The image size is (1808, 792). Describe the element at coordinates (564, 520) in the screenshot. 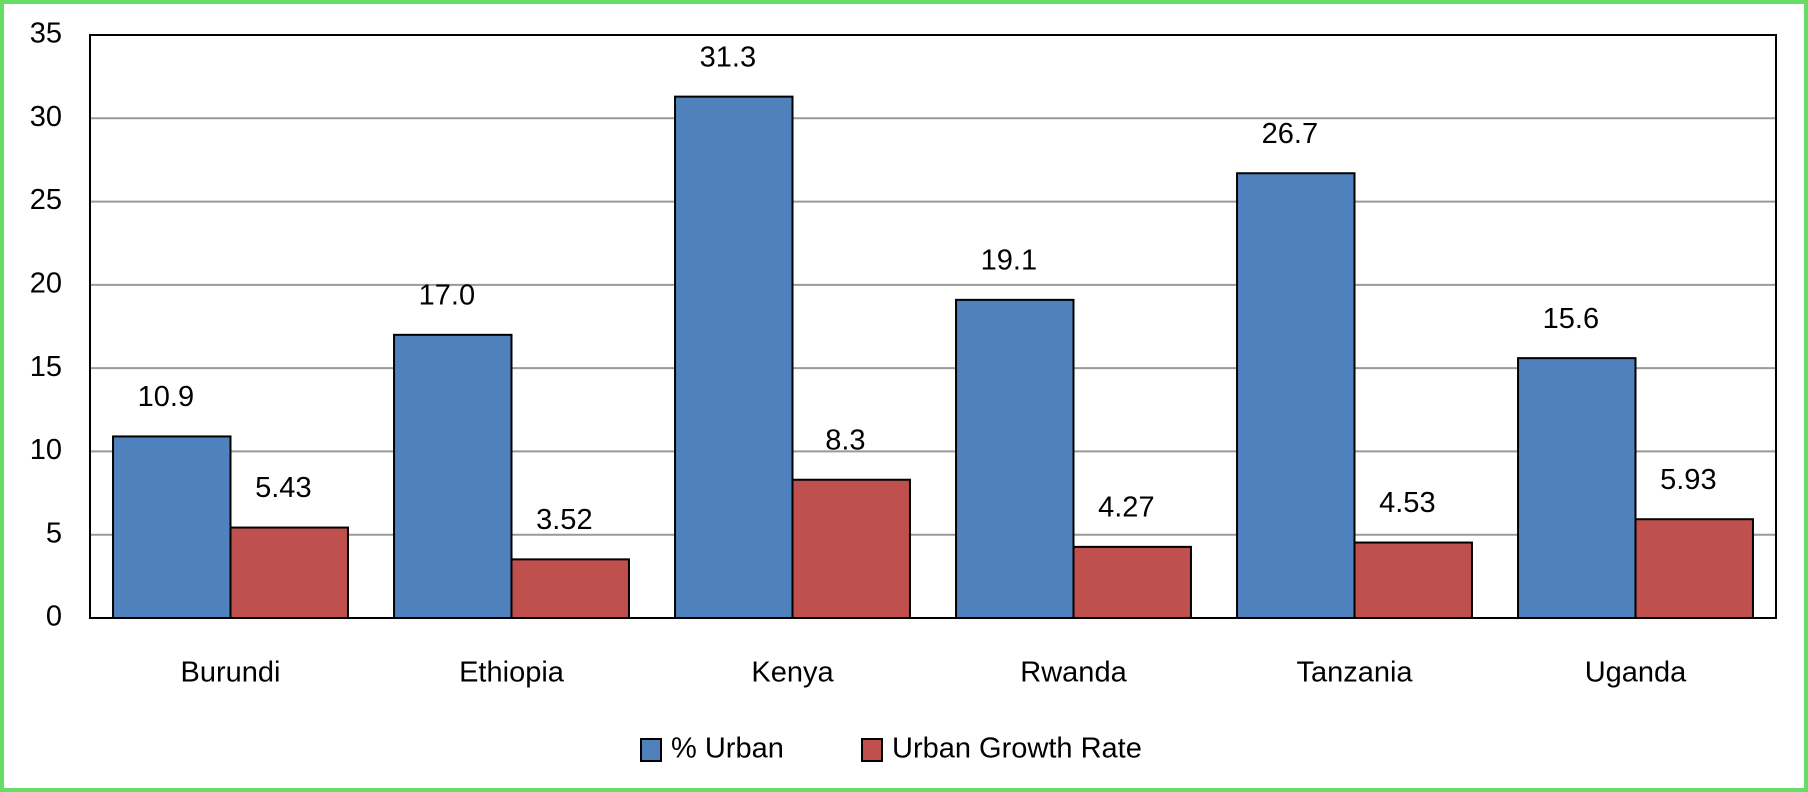

I see `data-label: 3.52` at that location.